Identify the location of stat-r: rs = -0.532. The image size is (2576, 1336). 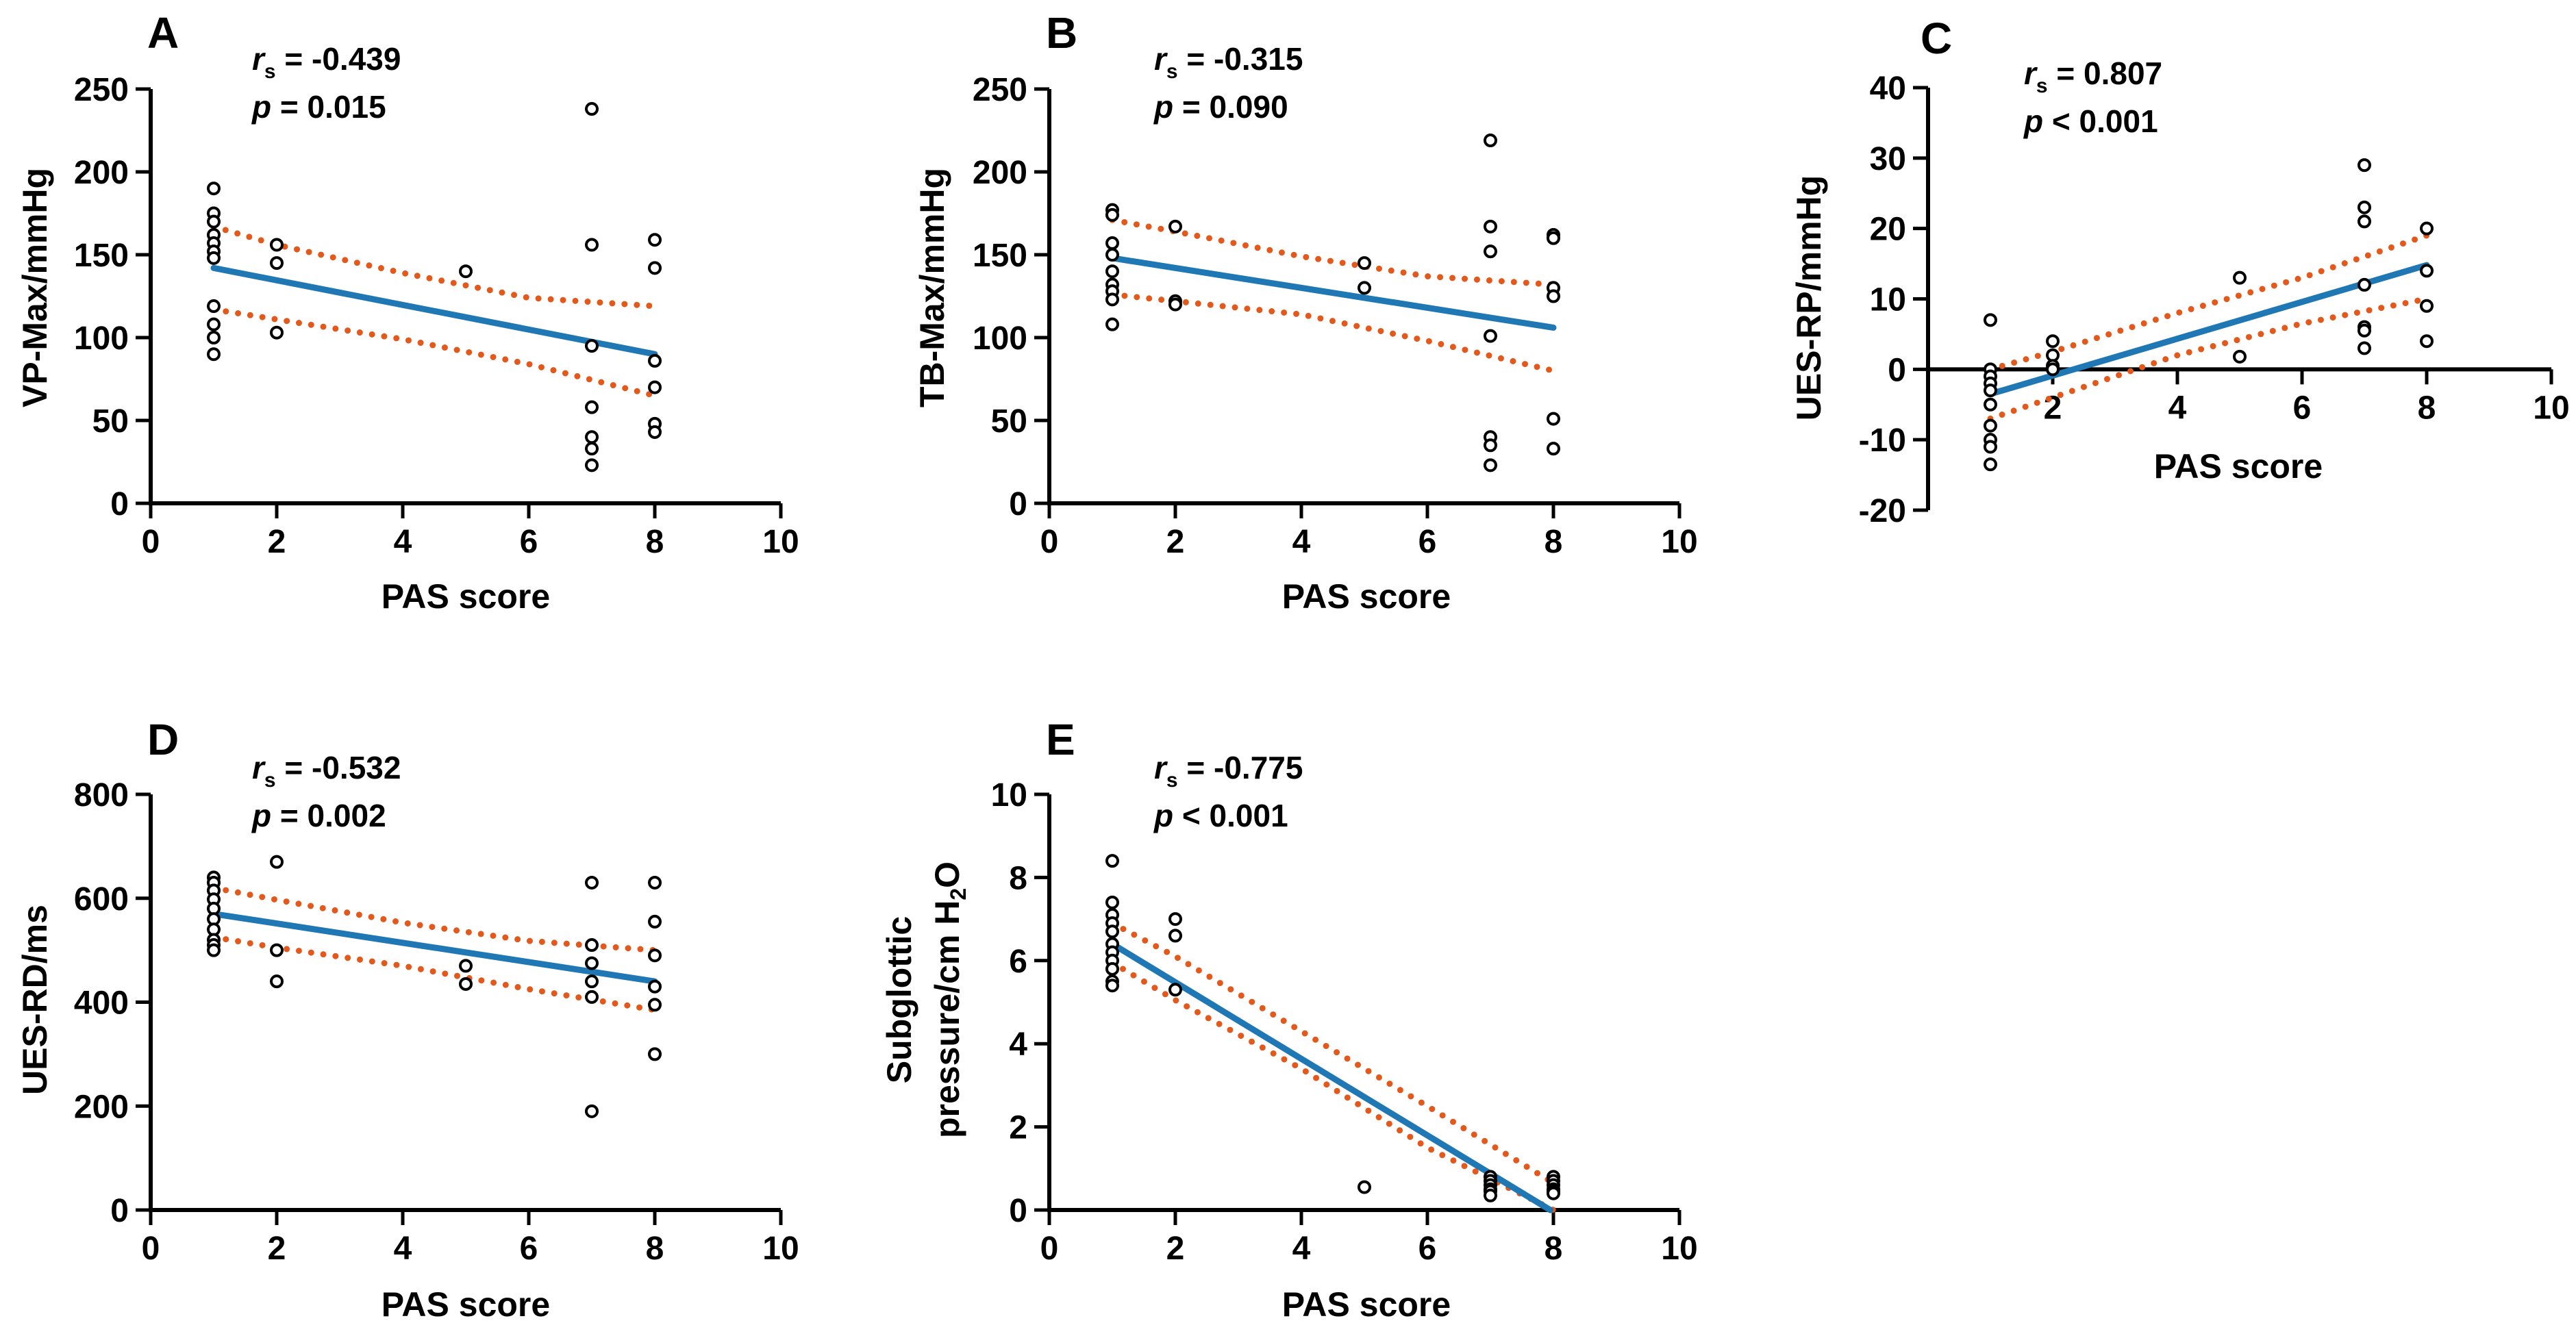
(326, 771).